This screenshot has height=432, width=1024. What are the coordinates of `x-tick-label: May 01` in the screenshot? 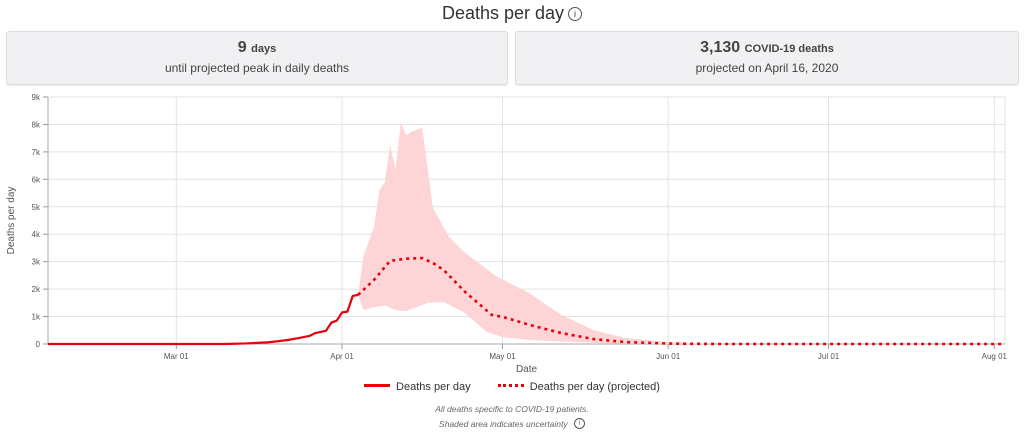 It's located at (502, 356).